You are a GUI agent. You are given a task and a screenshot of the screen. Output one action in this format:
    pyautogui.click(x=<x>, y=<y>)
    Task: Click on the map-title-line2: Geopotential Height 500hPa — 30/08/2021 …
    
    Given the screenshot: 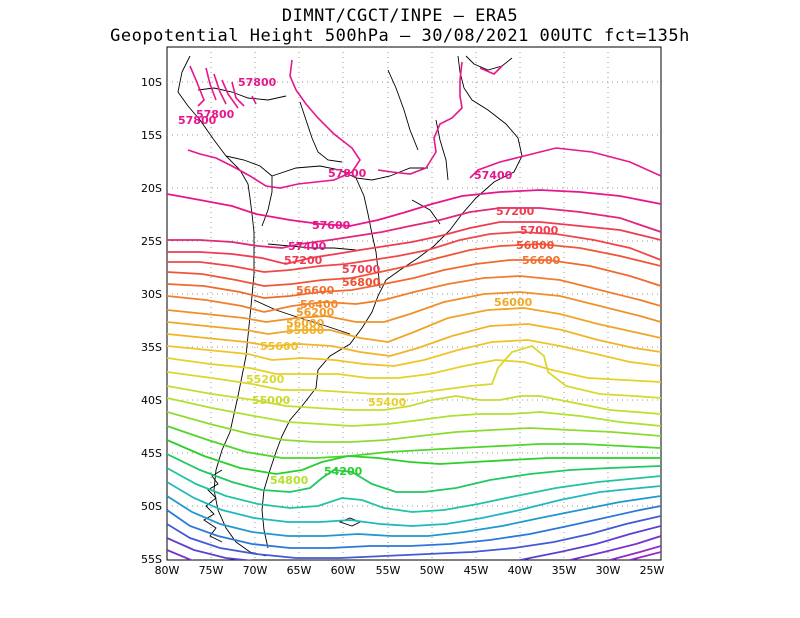 What is the action you would take?
    pyautogui.click(x=400, y=36)
    